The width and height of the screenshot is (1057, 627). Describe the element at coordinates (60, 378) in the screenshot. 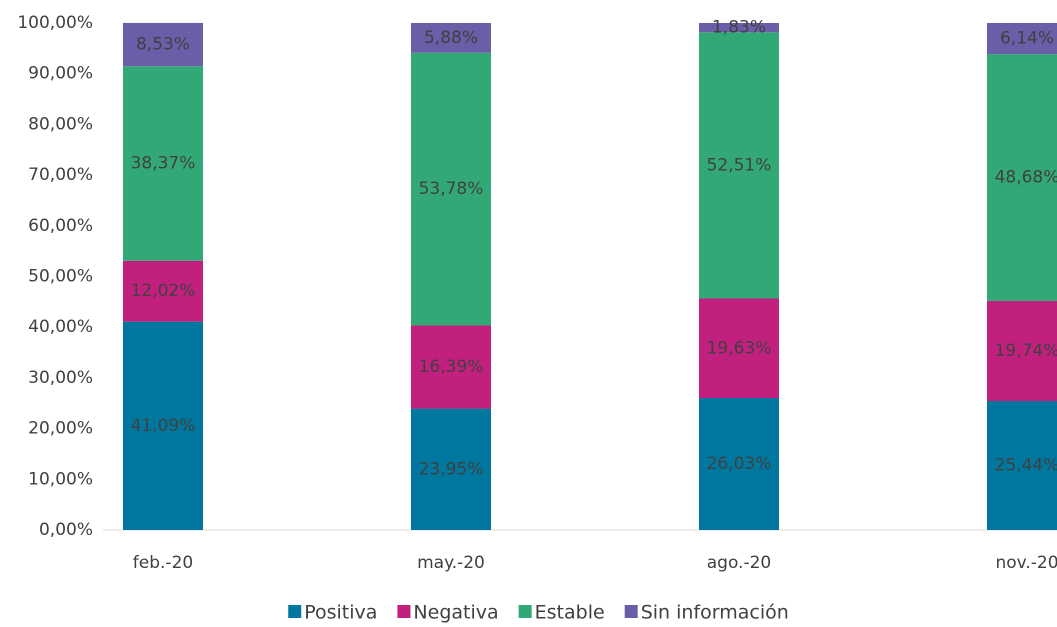

I see `y-tick-label: 30,00%` at that location.